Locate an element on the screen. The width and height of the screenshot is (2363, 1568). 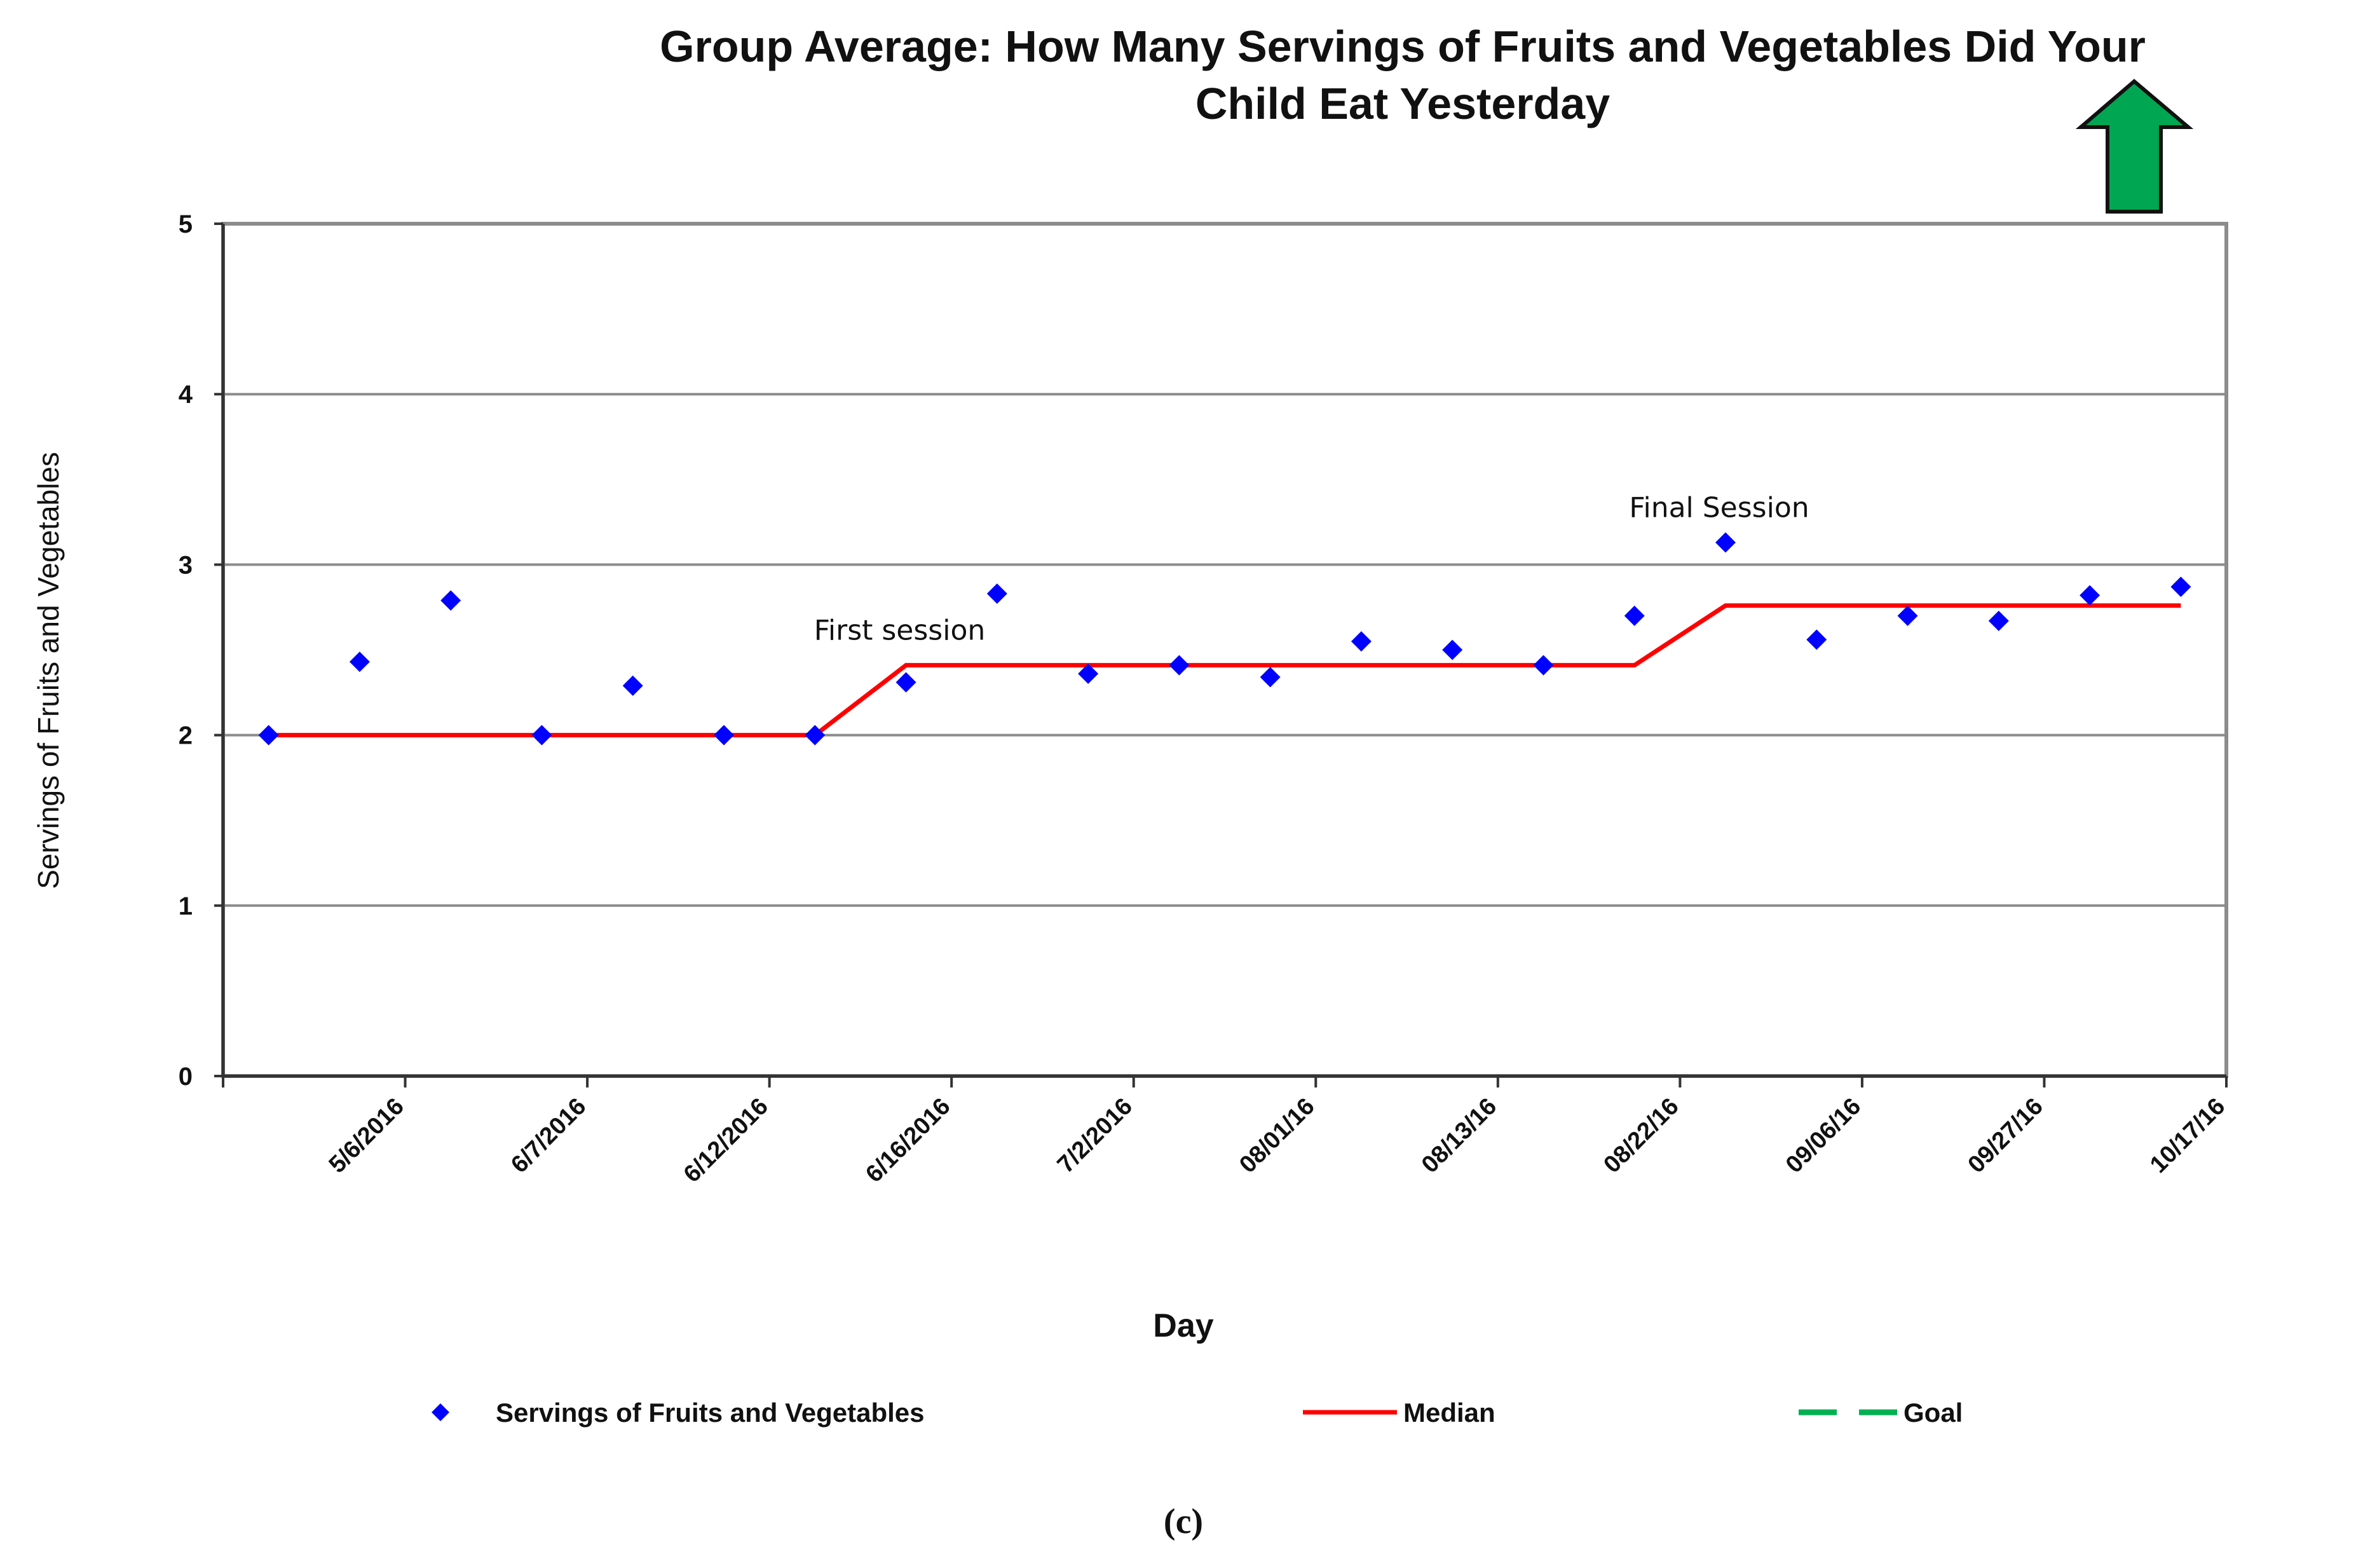
x-tick-label: 09/27/16 is located at coordinates (2005, 1135).